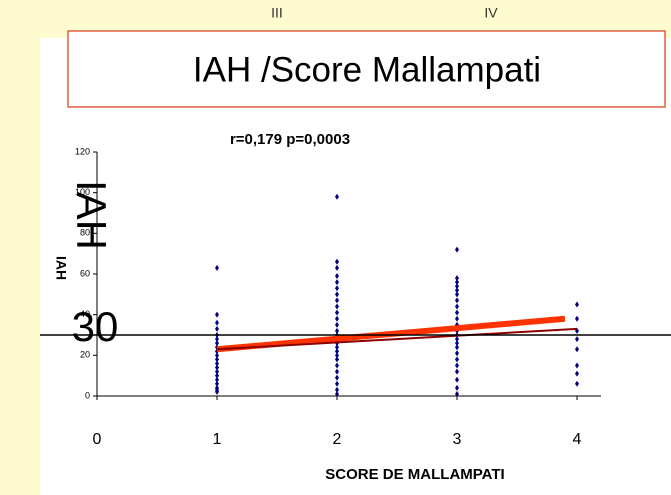 This screenshot has width=671, height=495. Describe the element at coordinates (97, 439) in the screenshot. I see `x-tick-label: 0` at that location.